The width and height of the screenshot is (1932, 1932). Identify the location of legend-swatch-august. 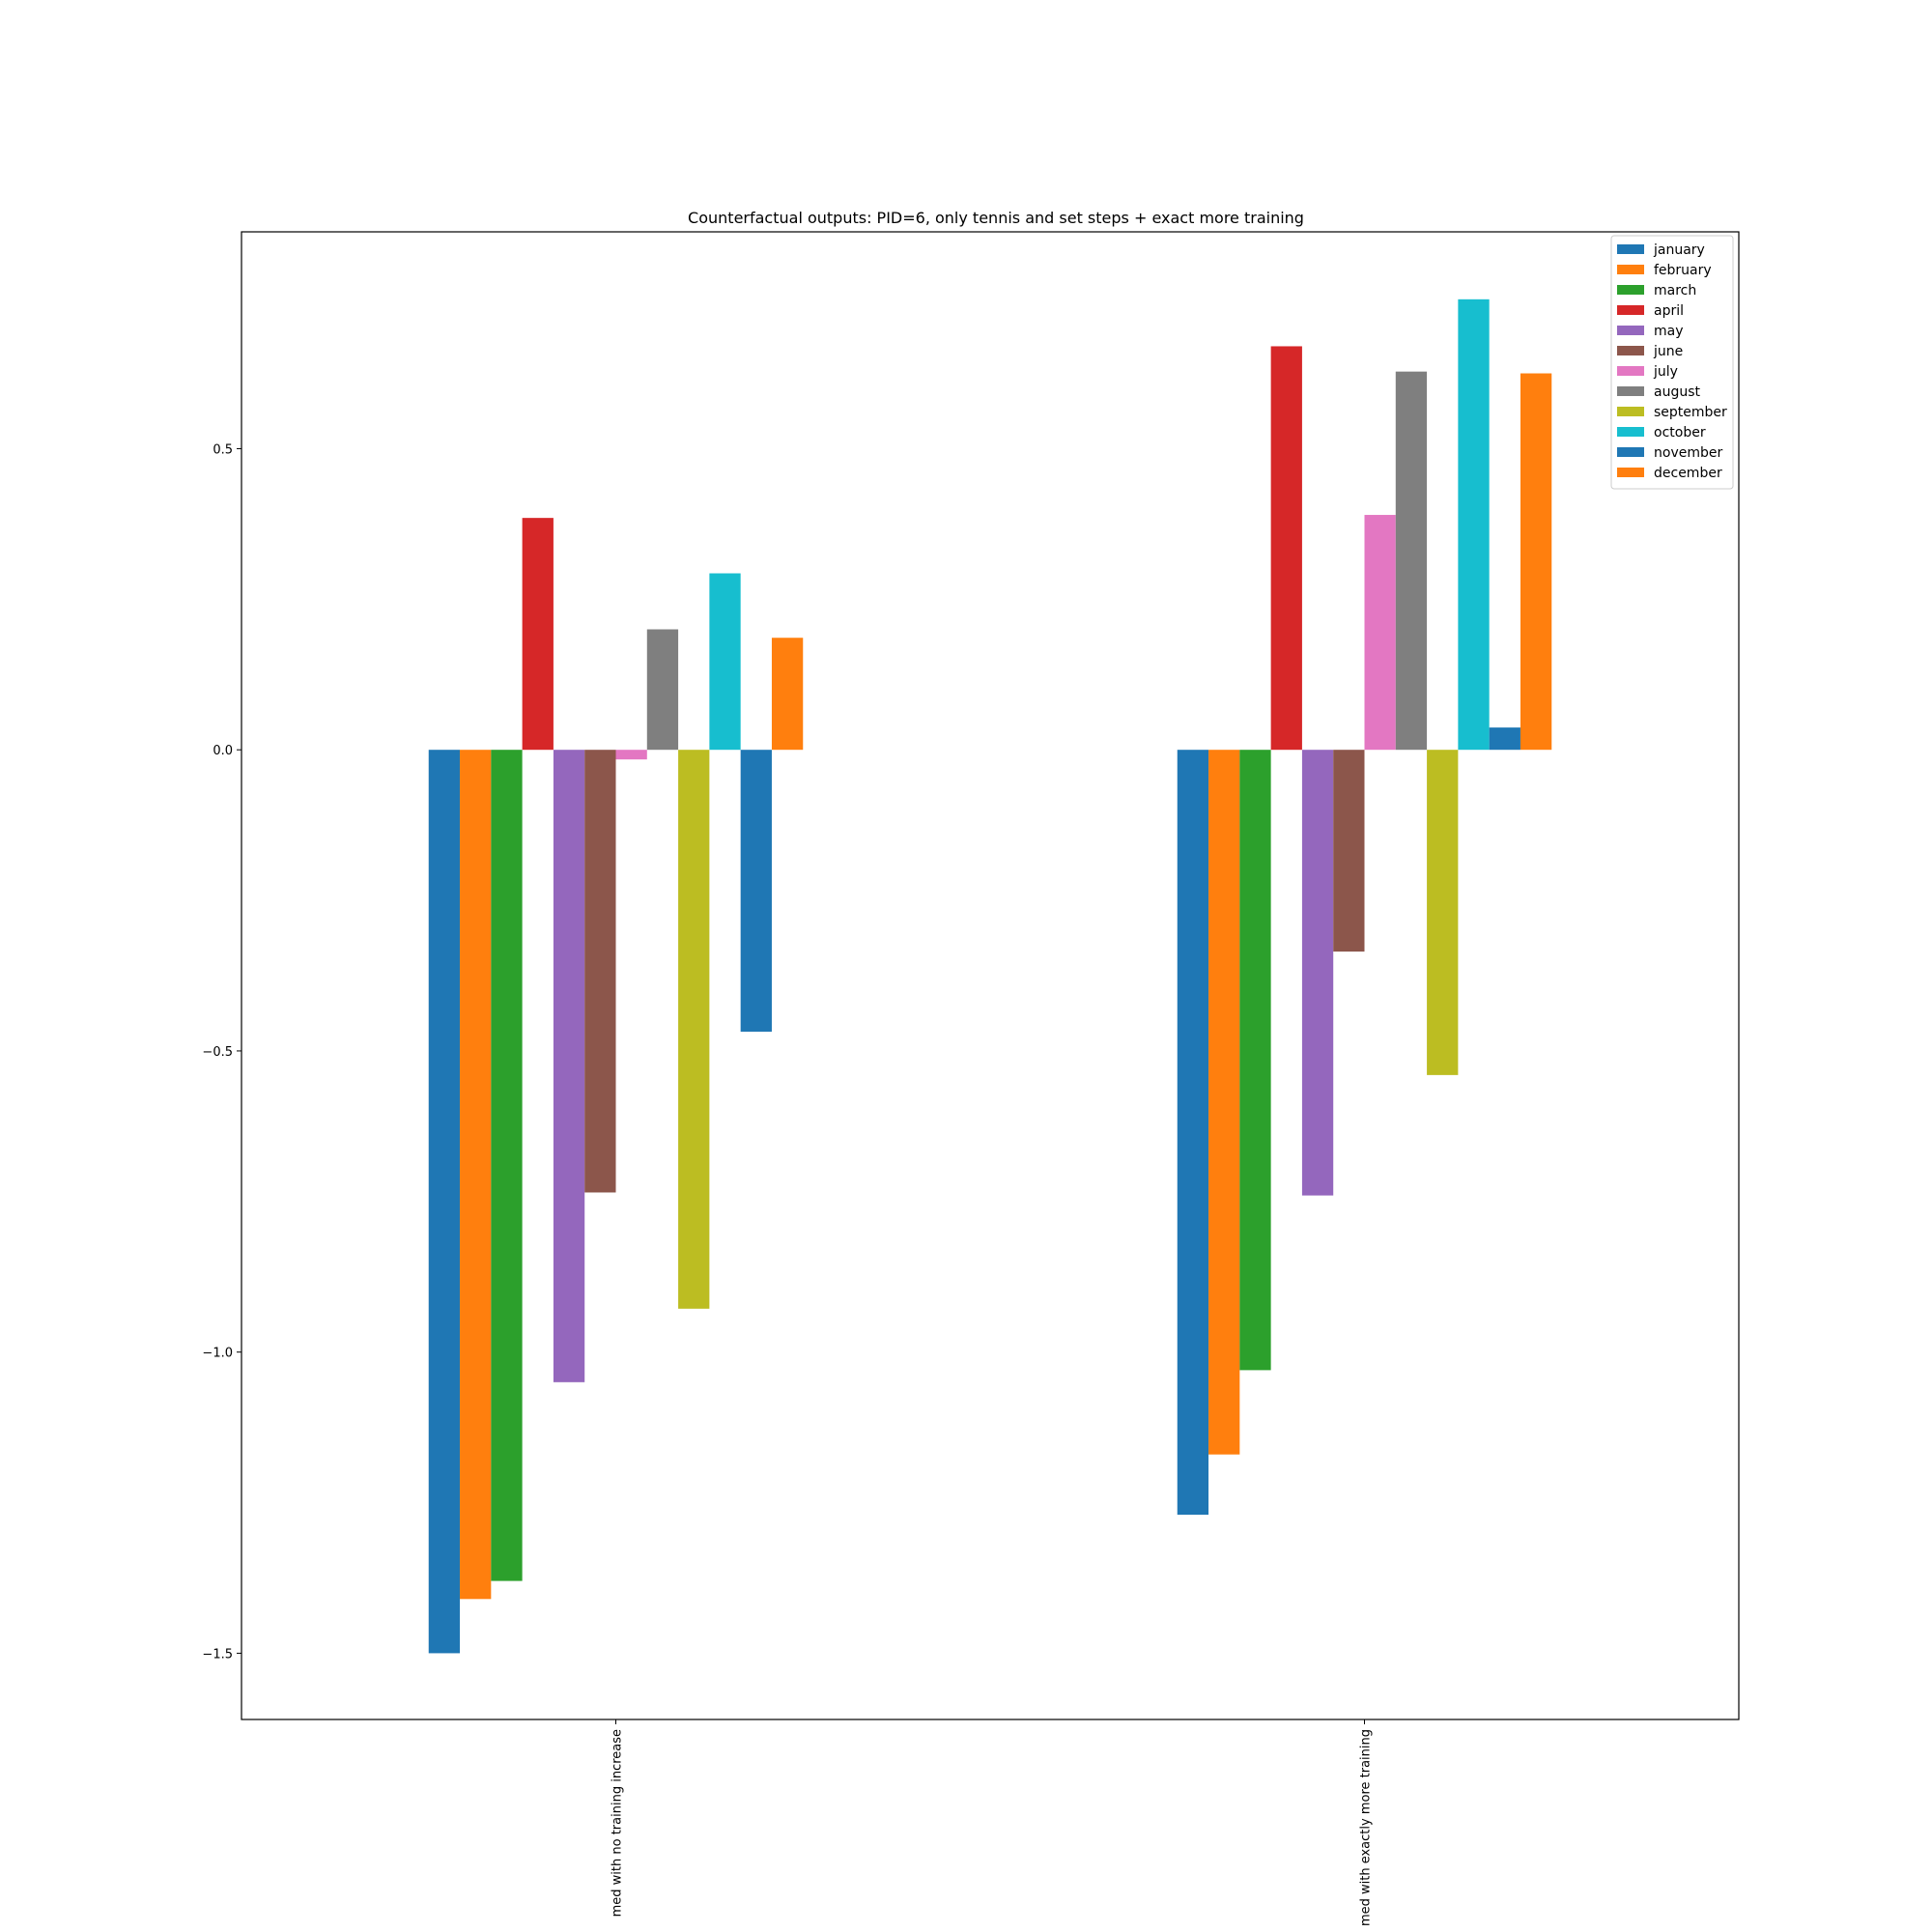
(1630, 391).